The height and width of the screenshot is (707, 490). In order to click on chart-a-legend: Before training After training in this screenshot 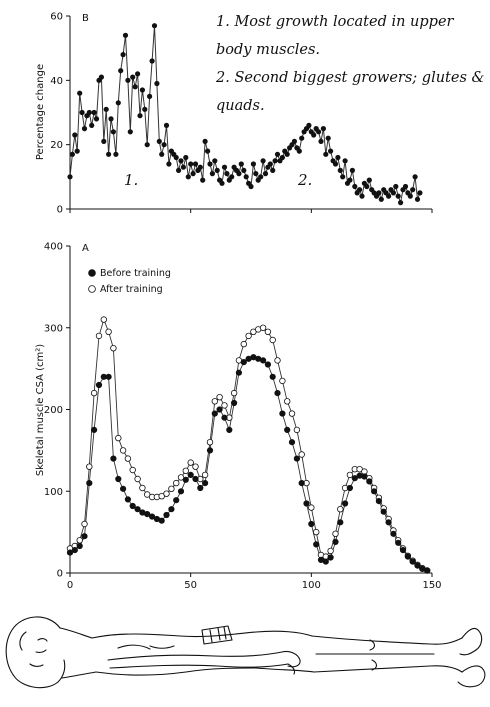, I will do `click(129, 281)`.